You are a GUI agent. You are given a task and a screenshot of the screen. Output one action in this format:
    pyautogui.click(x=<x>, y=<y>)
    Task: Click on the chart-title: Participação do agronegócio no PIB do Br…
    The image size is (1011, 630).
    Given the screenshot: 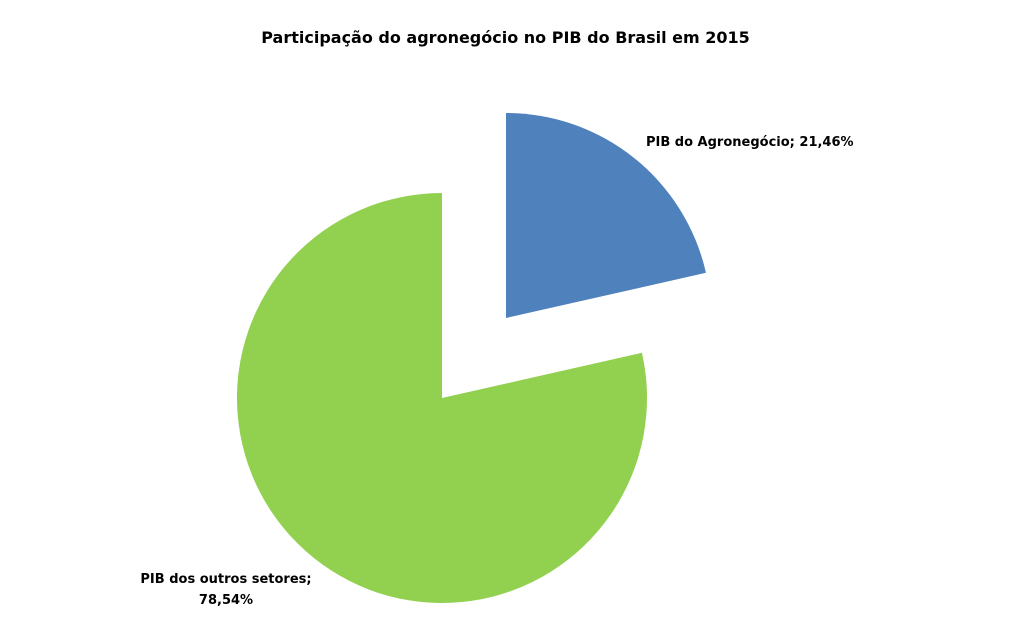 What is the action you would take?
    pyautogui.click(x=505, y=37)
    